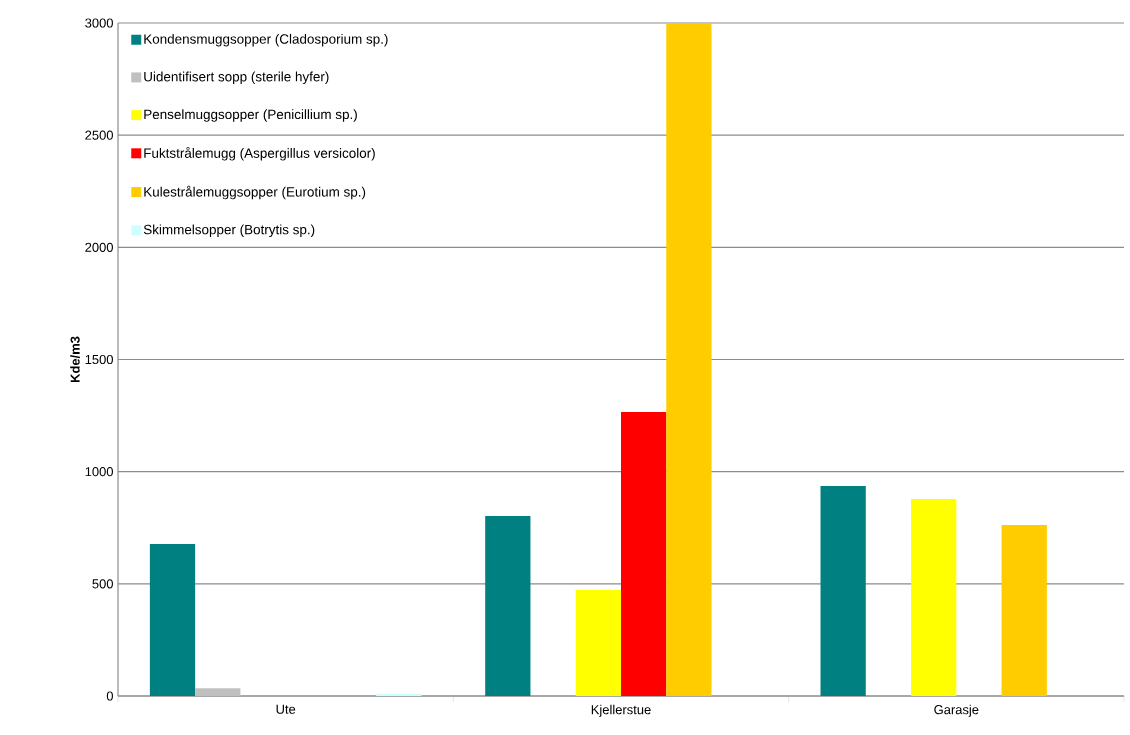 The height and width of the screenshot is (735, 1130). I want to click on y-tick-label: 500, so click(102, 584).